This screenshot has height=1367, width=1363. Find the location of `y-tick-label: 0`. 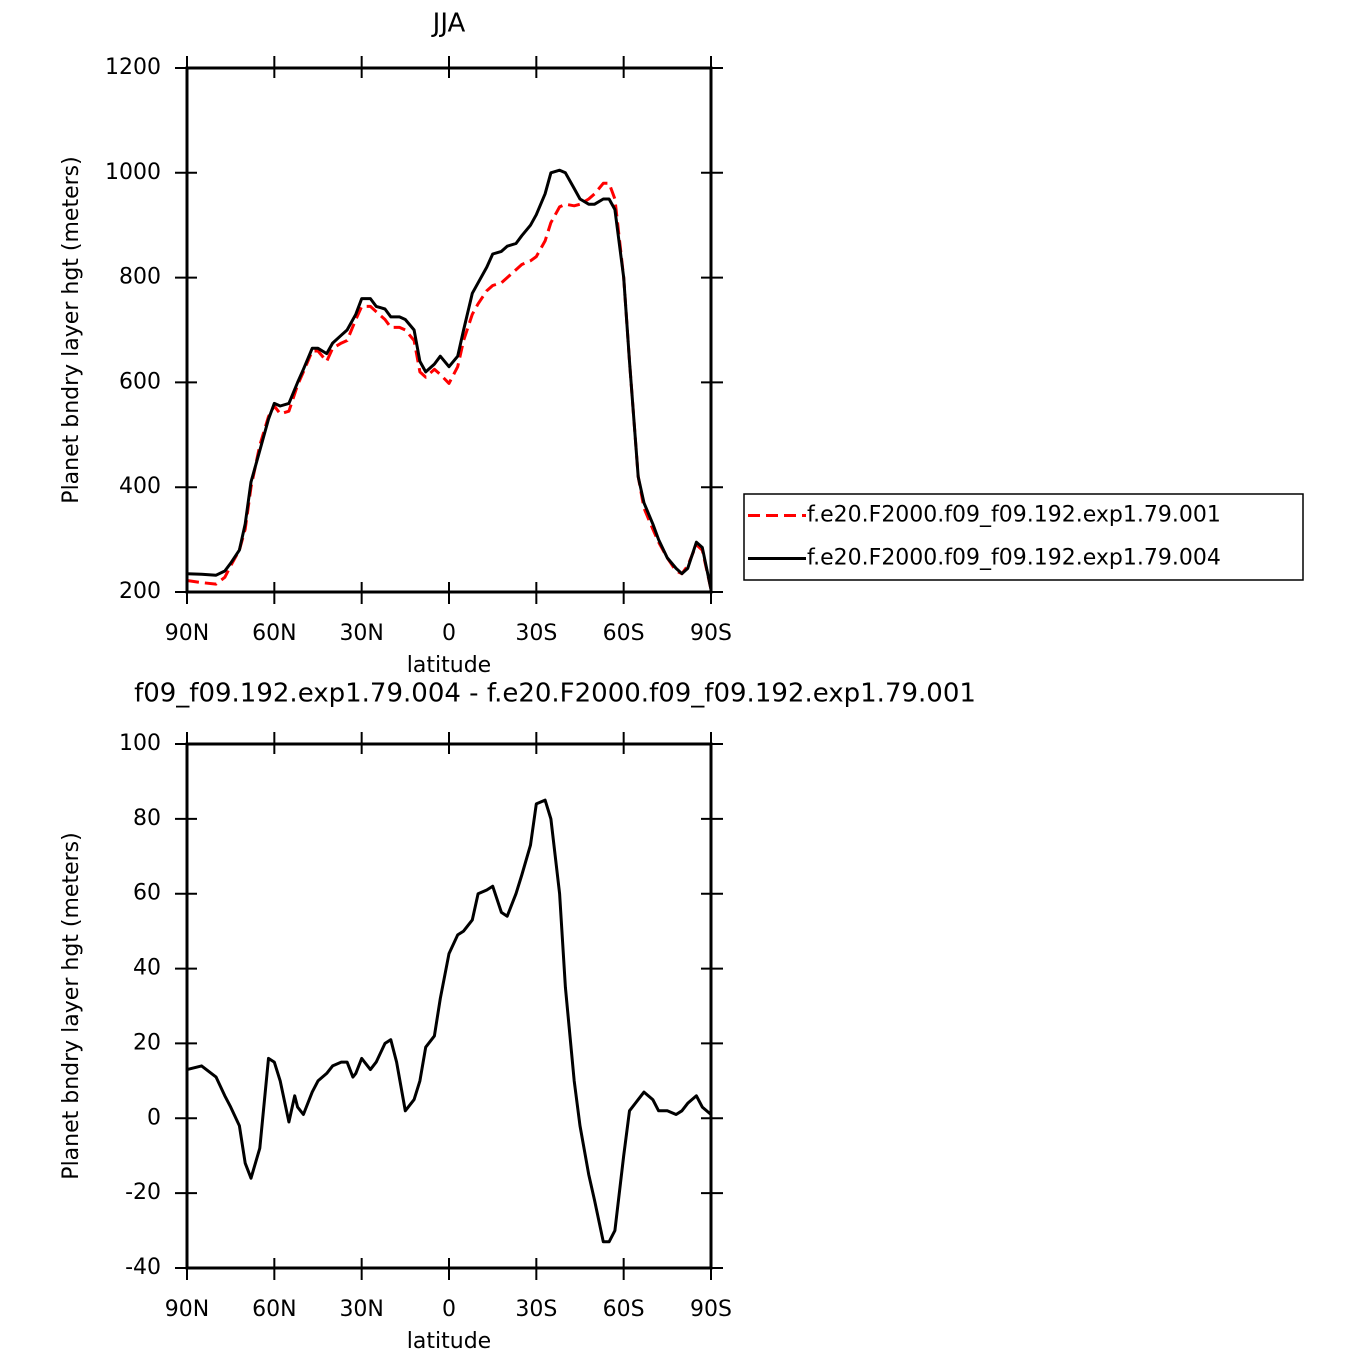

y-tick-label: 0 is located at coordinates (154, 1117).